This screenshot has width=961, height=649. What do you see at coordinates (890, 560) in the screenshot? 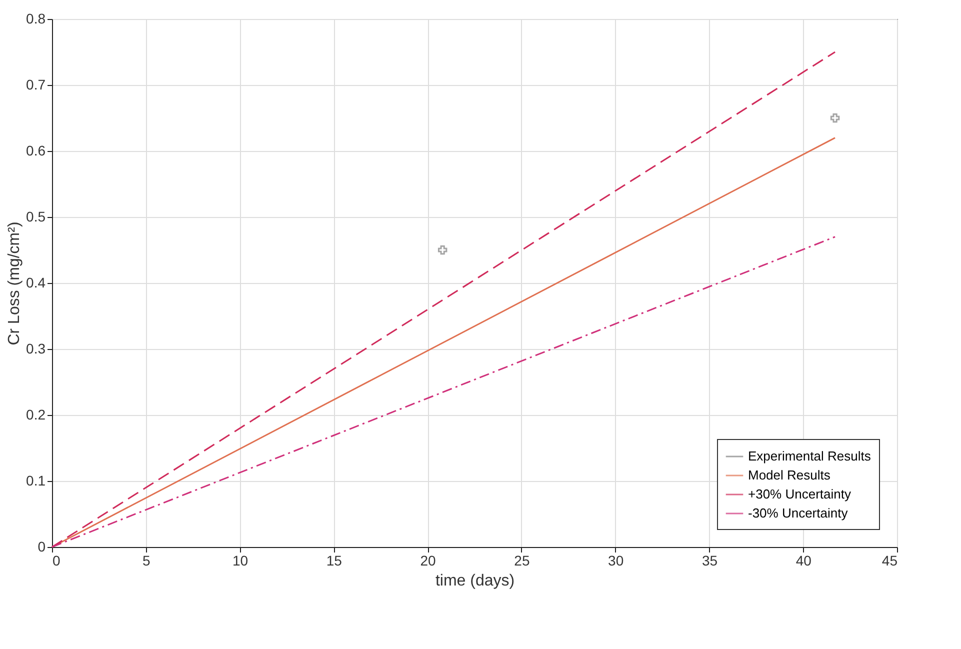
I see `x-tick-label: 45` at bounding box center [890, 560].